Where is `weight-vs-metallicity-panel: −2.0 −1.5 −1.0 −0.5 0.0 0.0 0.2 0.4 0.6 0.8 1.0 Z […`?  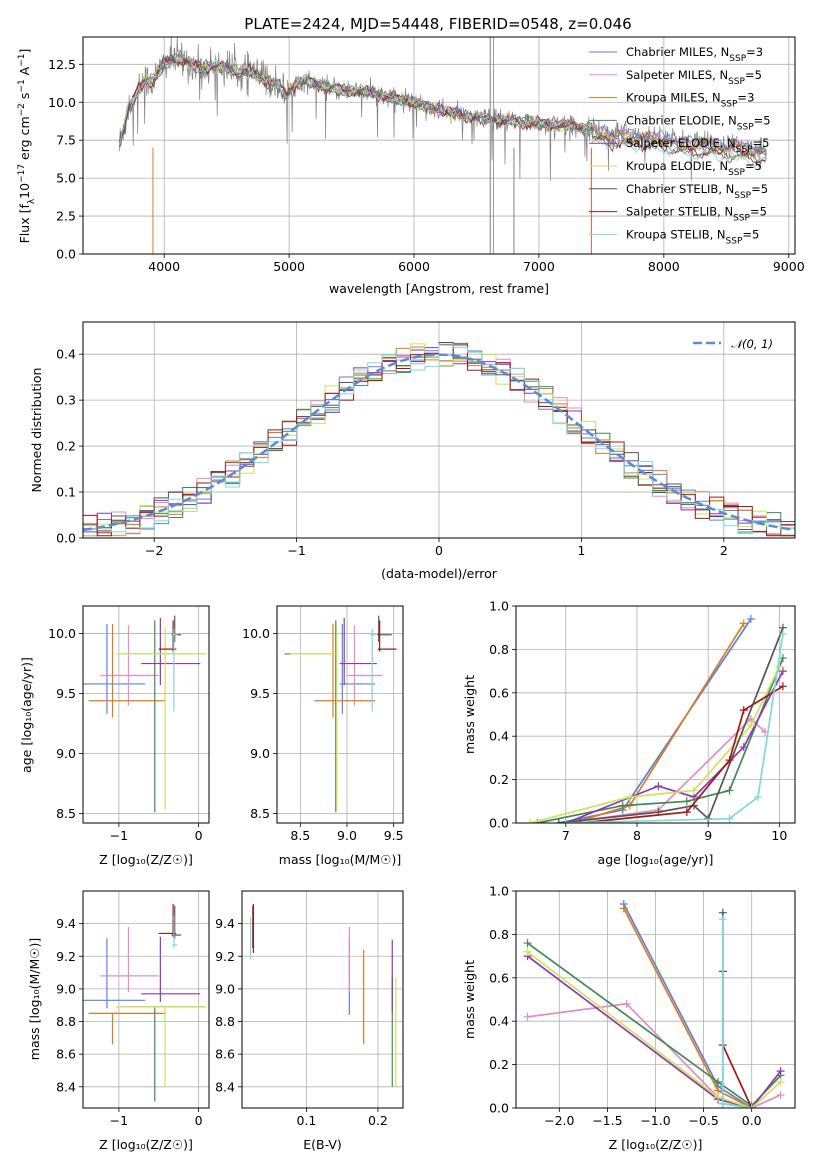 weight-vs-metallicity-panel: −2.0 −1.5 −1.0 −0.5 0.0 0.0 0.2 0.4 0.6 0.8 1.0 Z [… is located at coordinates (629, 1018).